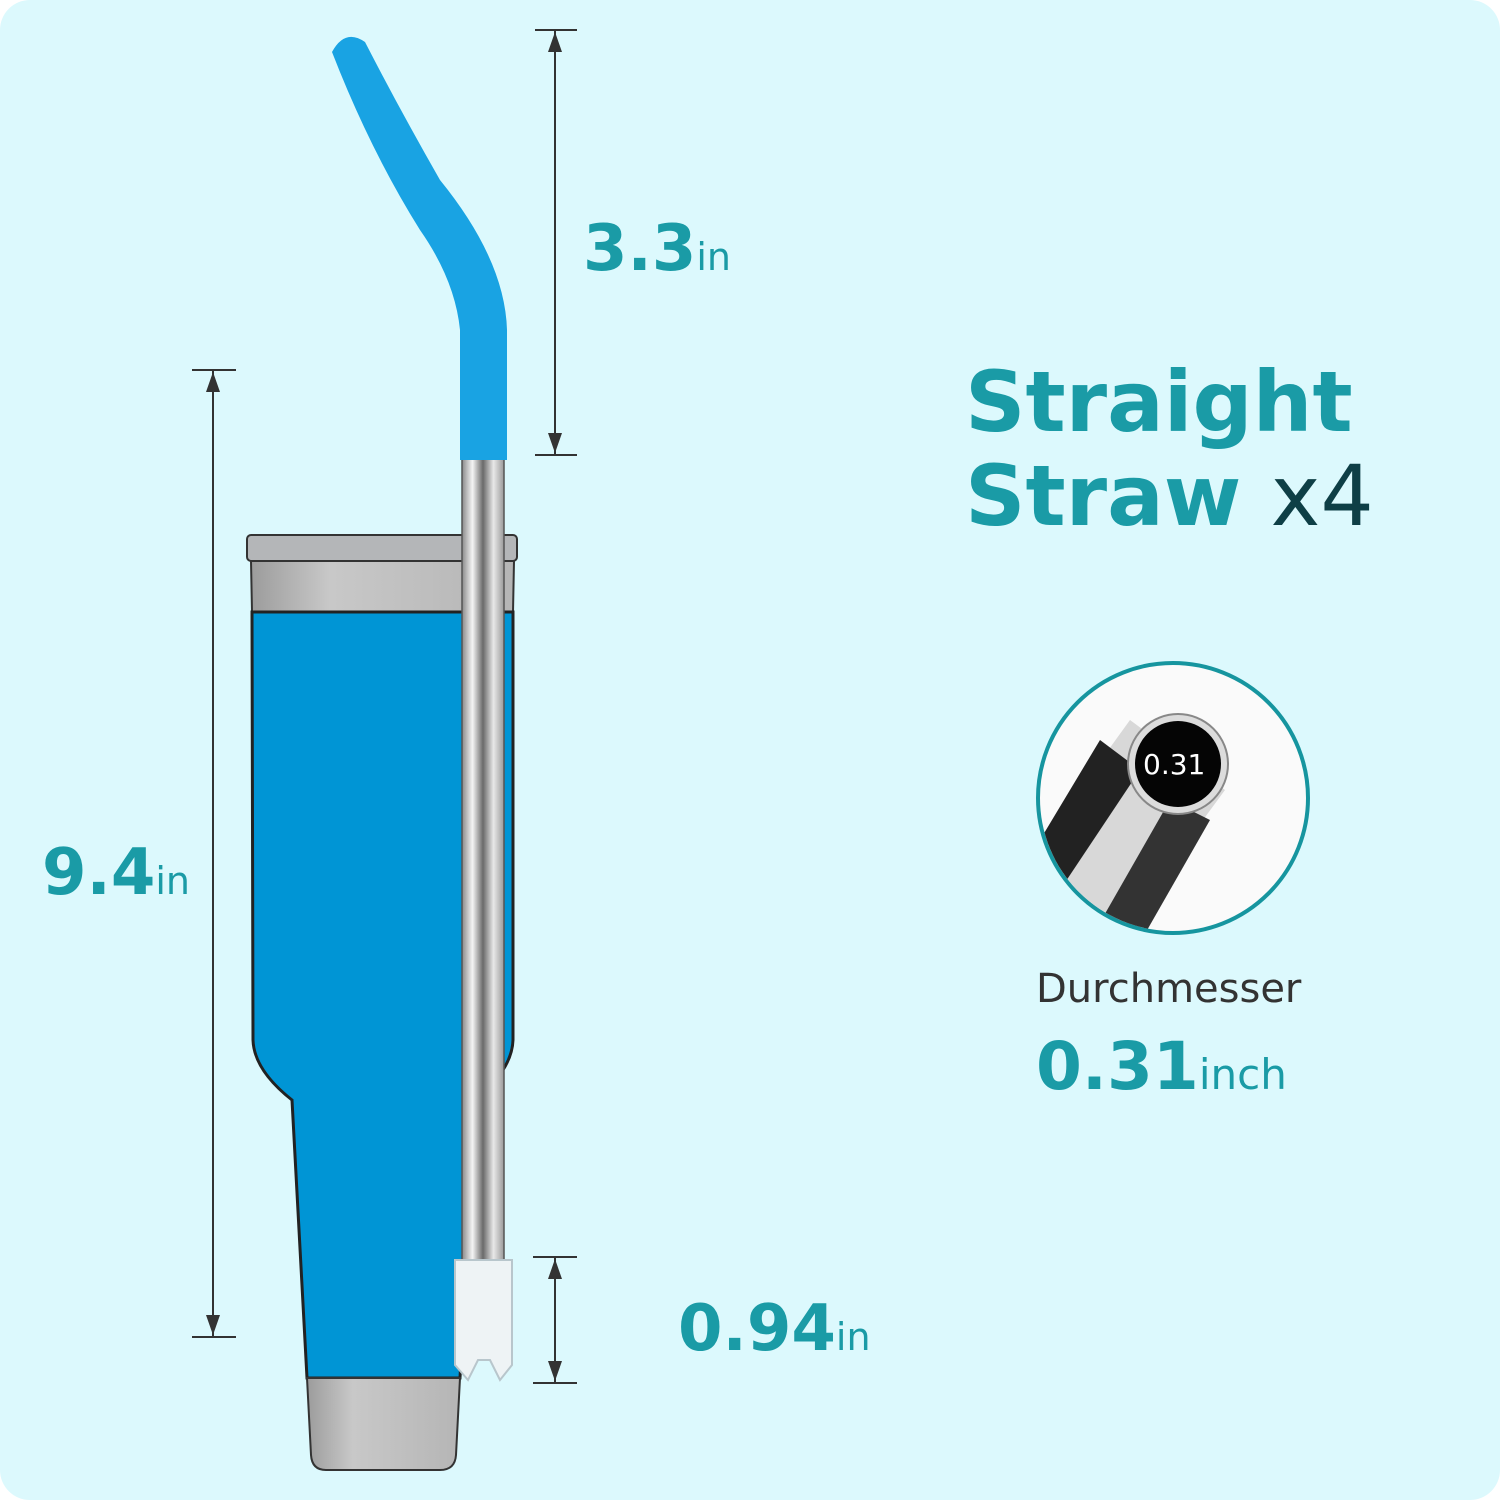  I want to click on tip-length-label: 3.3in, so click(657, 249).